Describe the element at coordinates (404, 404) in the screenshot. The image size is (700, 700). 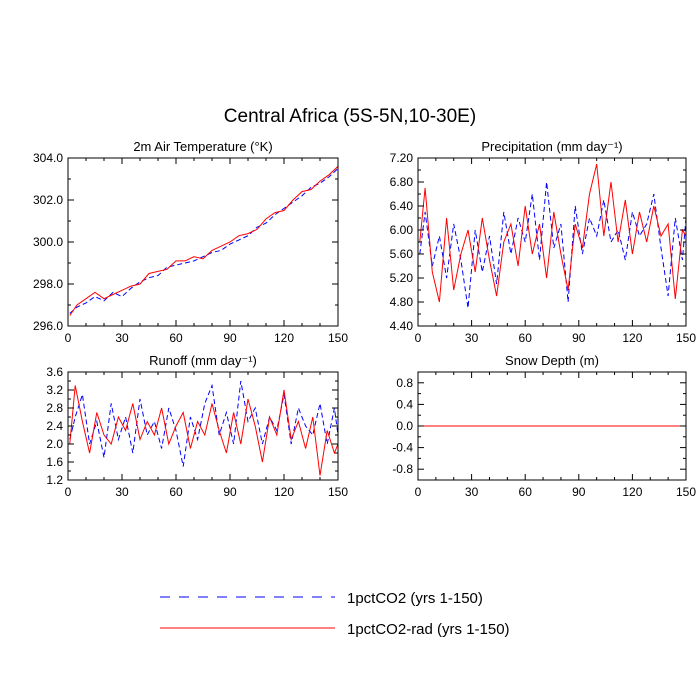
I see `y-tick-label: 0.4` at that location.